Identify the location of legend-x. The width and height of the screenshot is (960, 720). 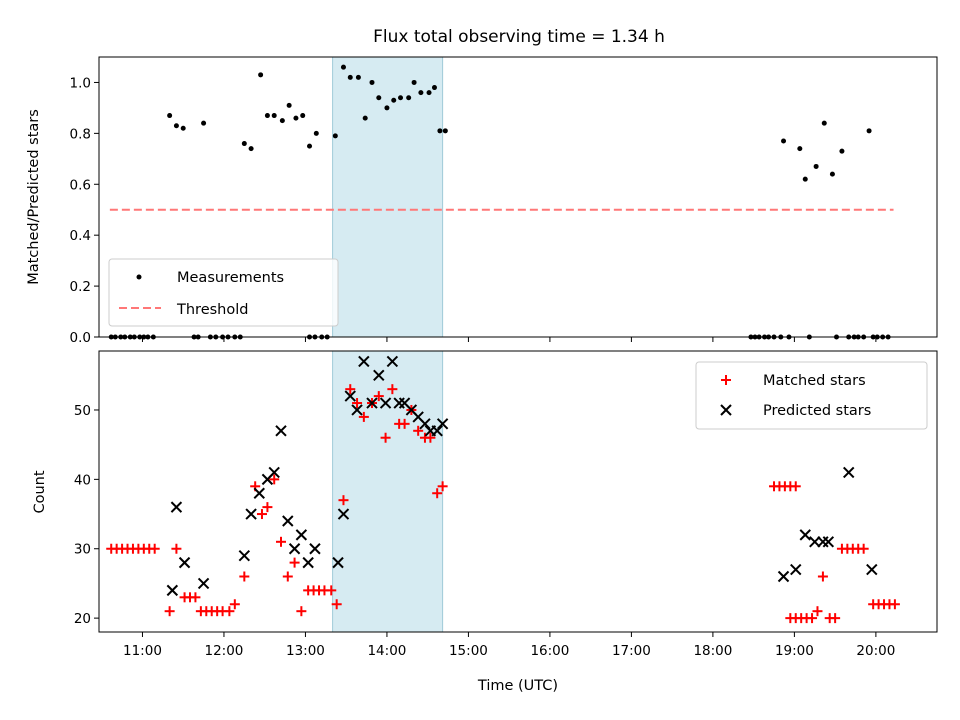
(726, 410).